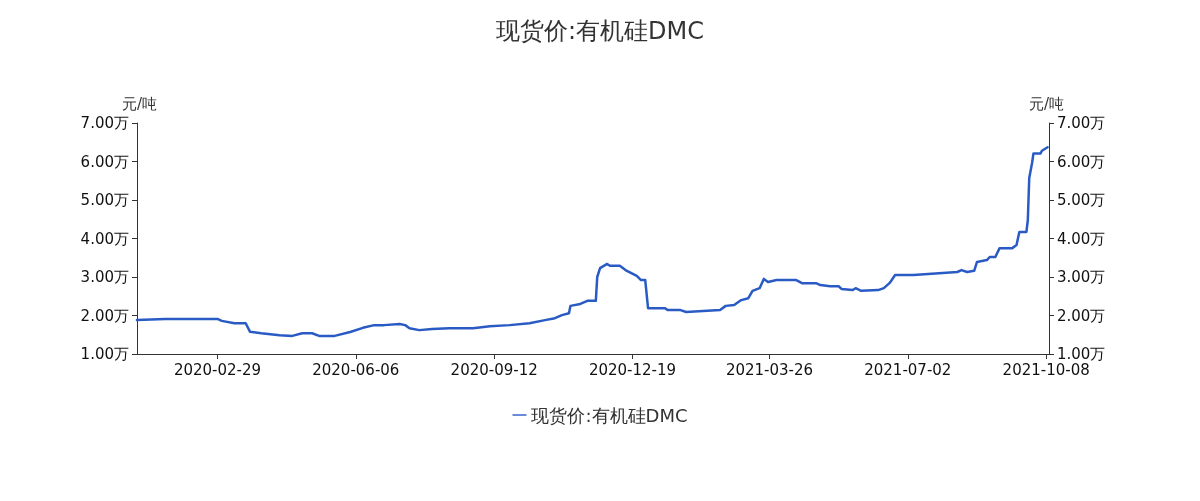  I want to click on x-tick-label: 2020-02-29, so click(217, 369).